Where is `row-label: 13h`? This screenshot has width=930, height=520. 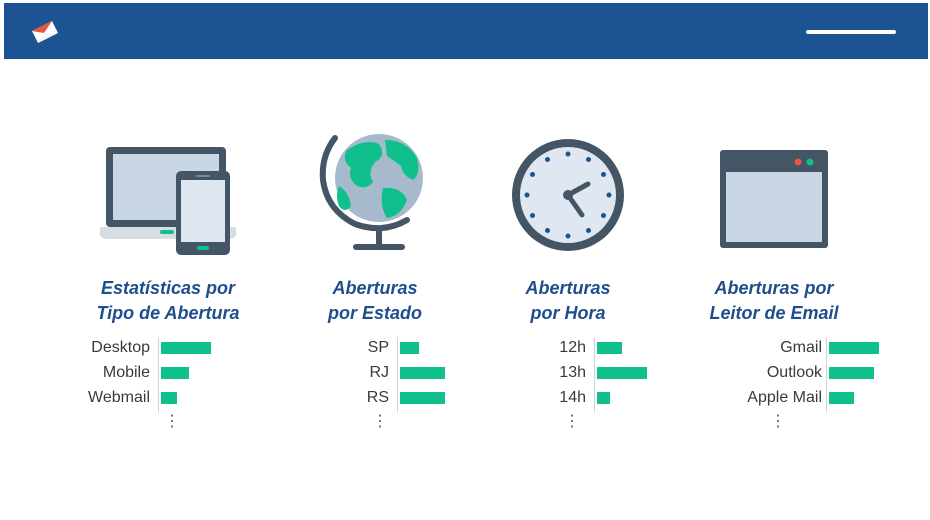
row-label: 13h is located at coordinates (572, 372).